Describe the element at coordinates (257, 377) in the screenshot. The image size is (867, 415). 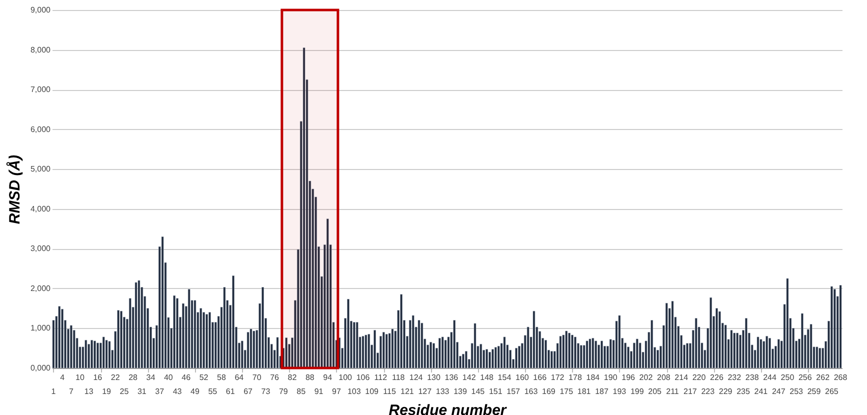
I see `x-tick-label: 70` at that location.